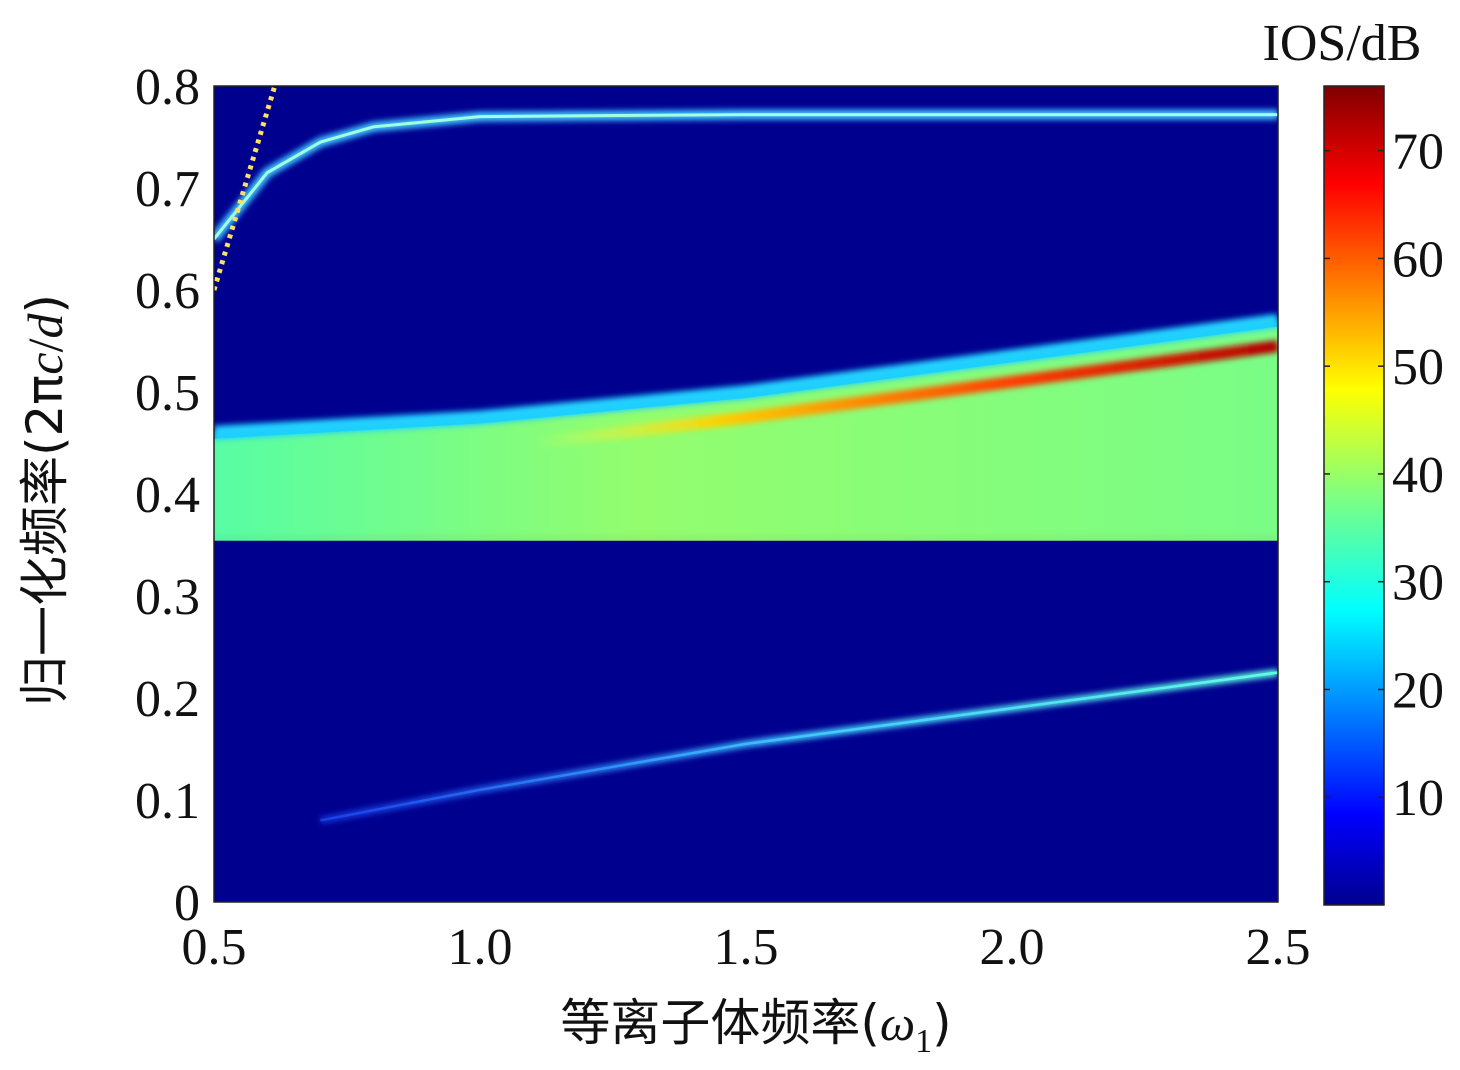  What do you see at coordinates (1012, 947) in the screenshot?
I see `x-tick-label: 2.0` at bounding box center [1012, 947].